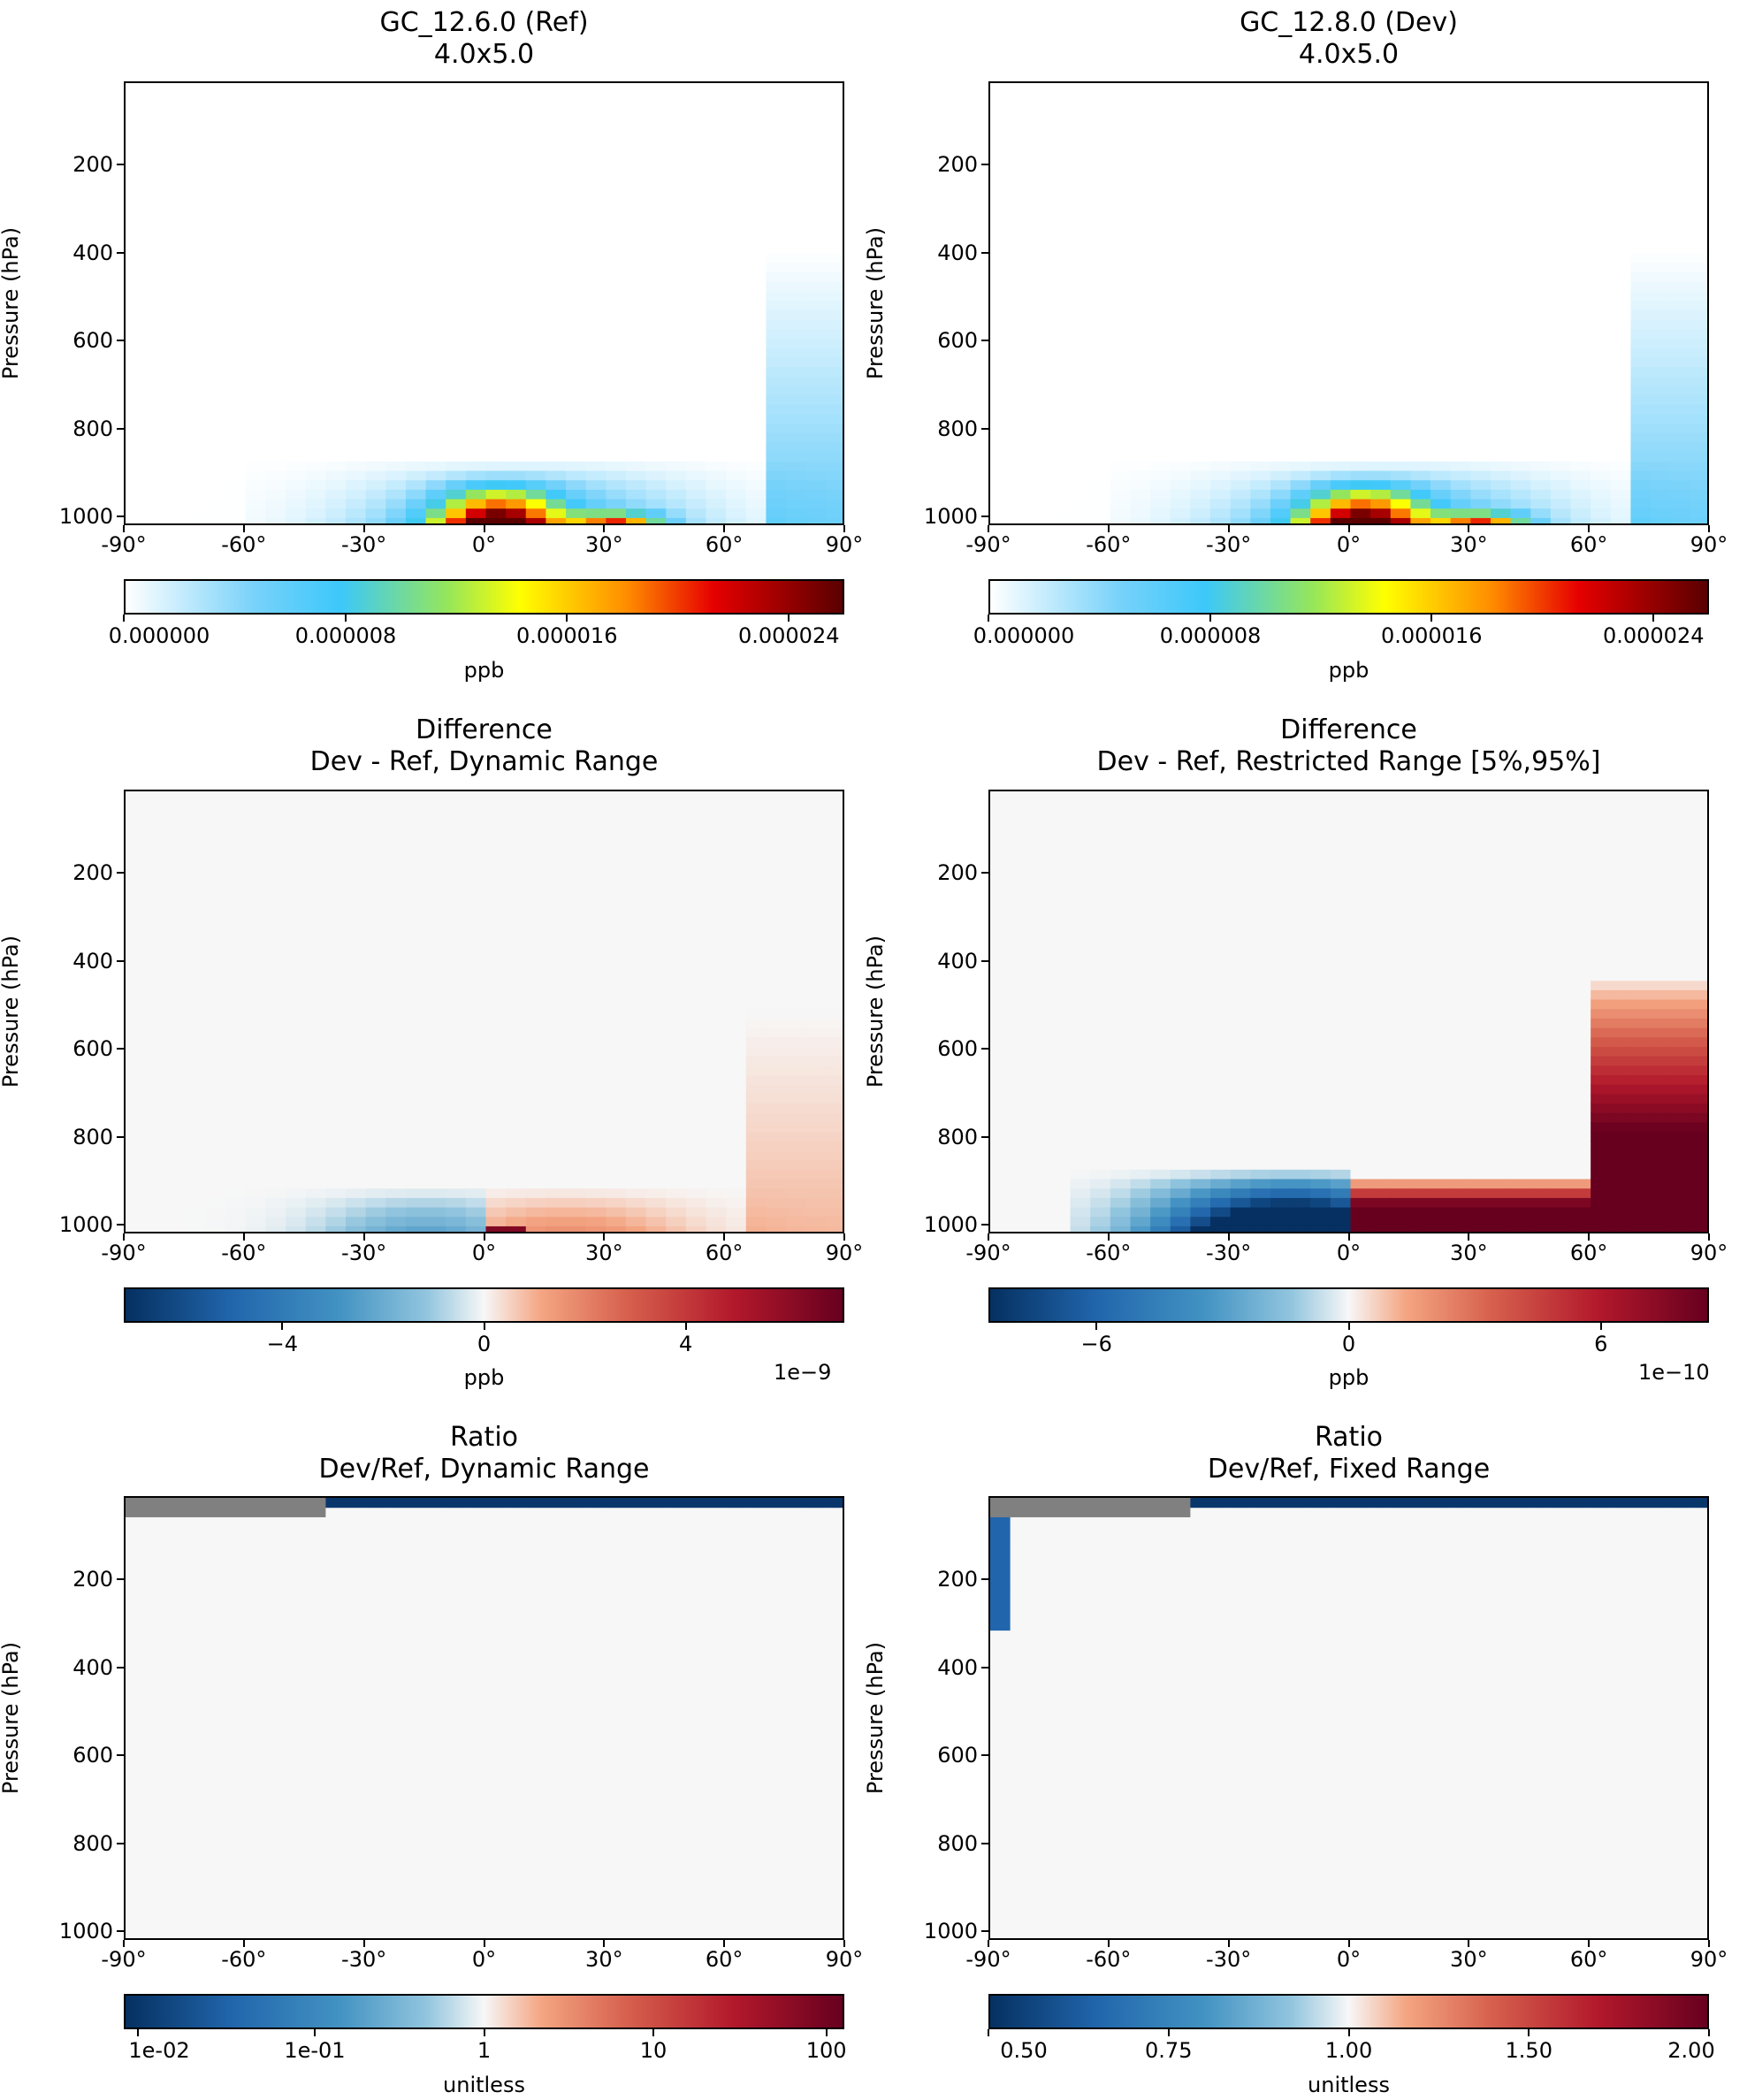 The height and width of the screenshot is (2100, 1747). What do you see at coordinates (1229, 528) in the screenshot?
I see `x-tick-mark` at bounding box center [1229, 528].